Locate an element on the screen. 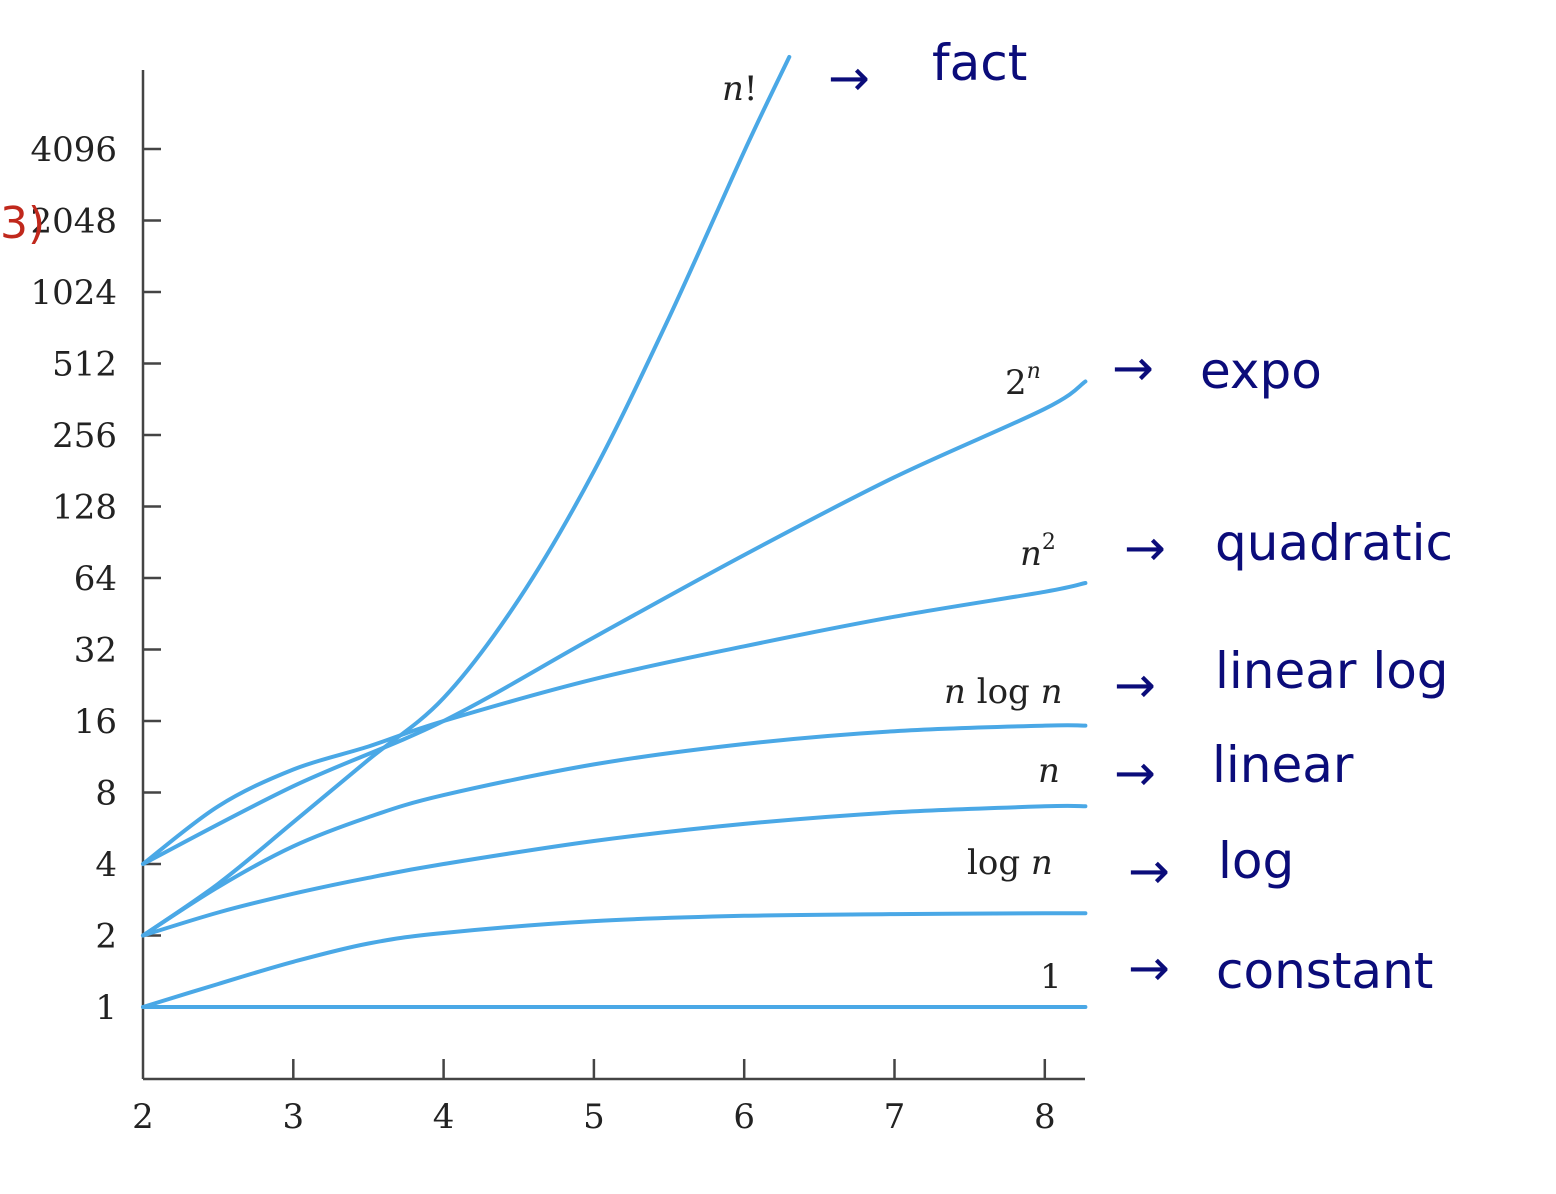 This screenshot has width=1556, height=1194. annotation-linear: → linear is located at coordinates (1234, 769).